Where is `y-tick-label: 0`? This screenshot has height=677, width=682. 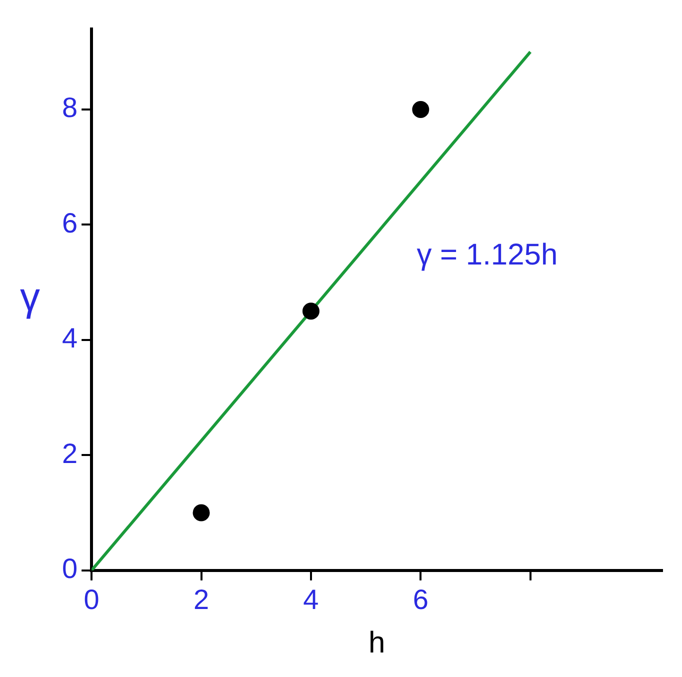 y-tick-label: 0 is located at coordinates (70, 568).